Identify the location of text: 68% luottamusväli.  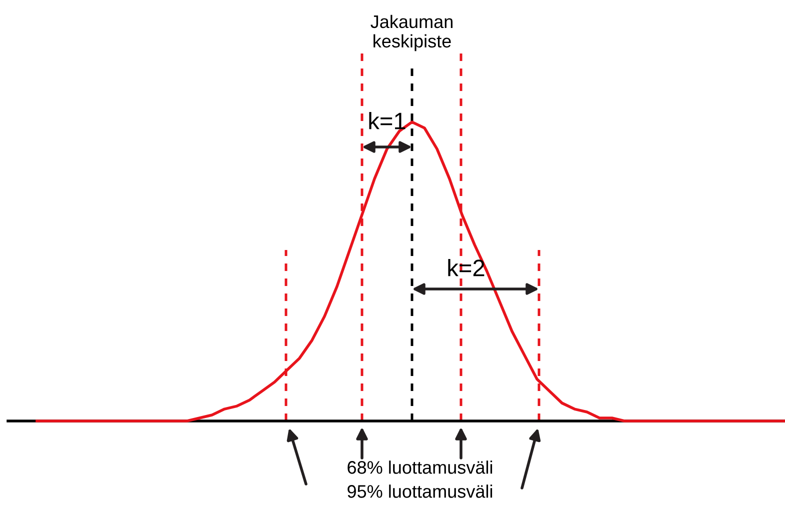
(420, 467).